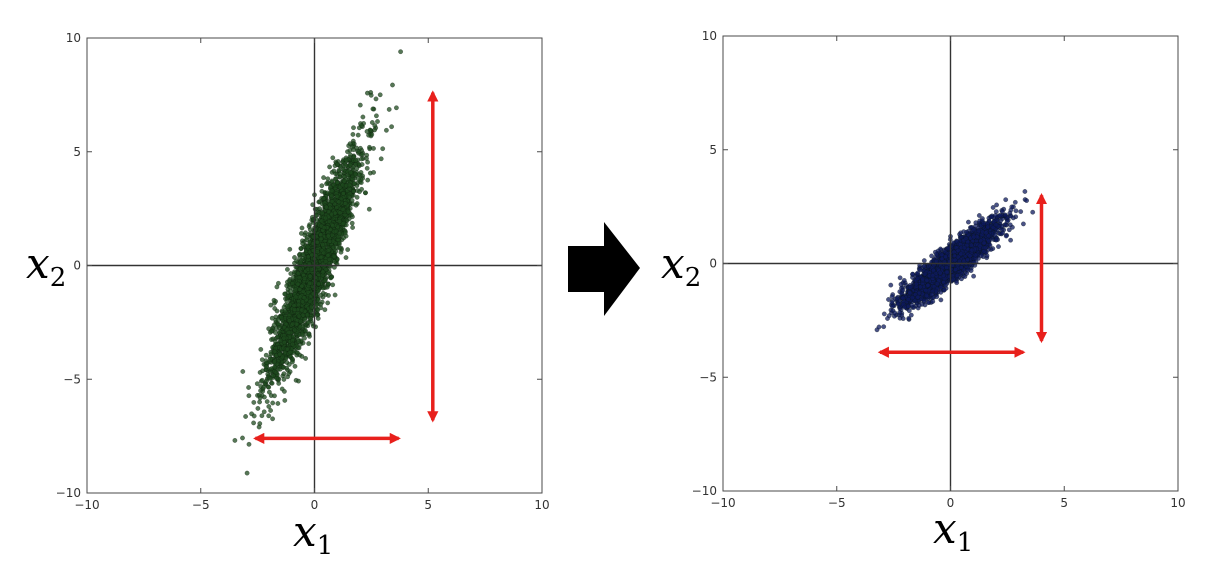 This screenshot has height=570, width=1226. I want to click on x-tick-label: −10, so click(86, 505).